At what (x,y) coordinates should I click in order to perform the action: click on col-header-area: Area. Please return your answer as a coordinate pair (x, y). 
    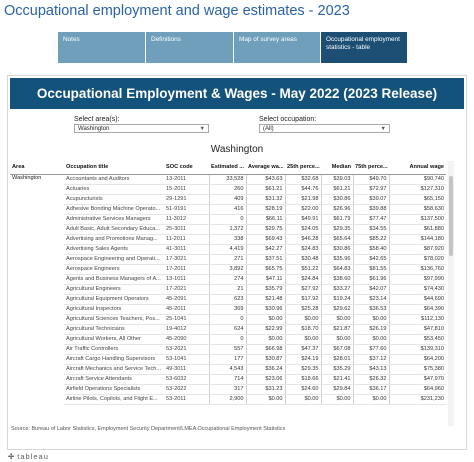
    Looking at the image, I should click on (37, 168).